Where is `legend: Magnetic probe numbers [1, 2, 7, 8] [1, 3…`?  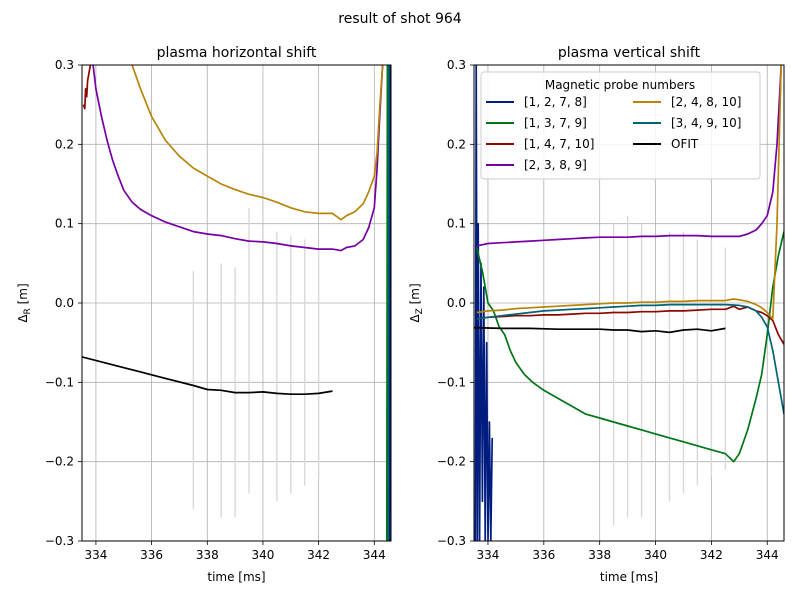
legend: Magnetic probe numbers [1, 2, 7, 8] [1, 3… is located at coordinates (620, 125).